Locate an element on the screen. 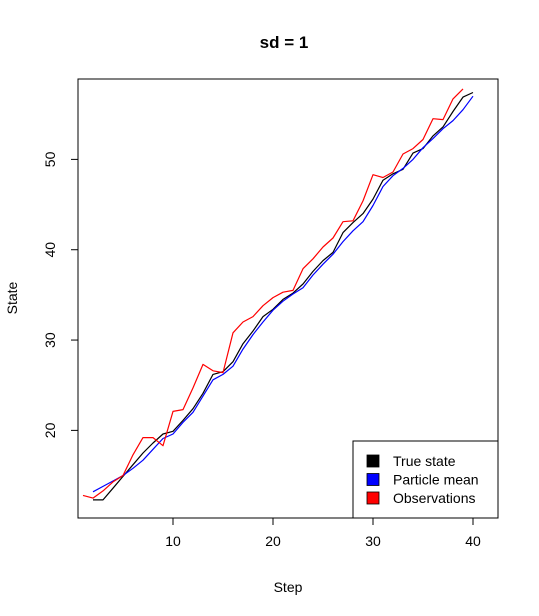 The height and width of the screenshot is (616, 539). x-axis: 10 20 30 40 is located at coordinates (323, 533).